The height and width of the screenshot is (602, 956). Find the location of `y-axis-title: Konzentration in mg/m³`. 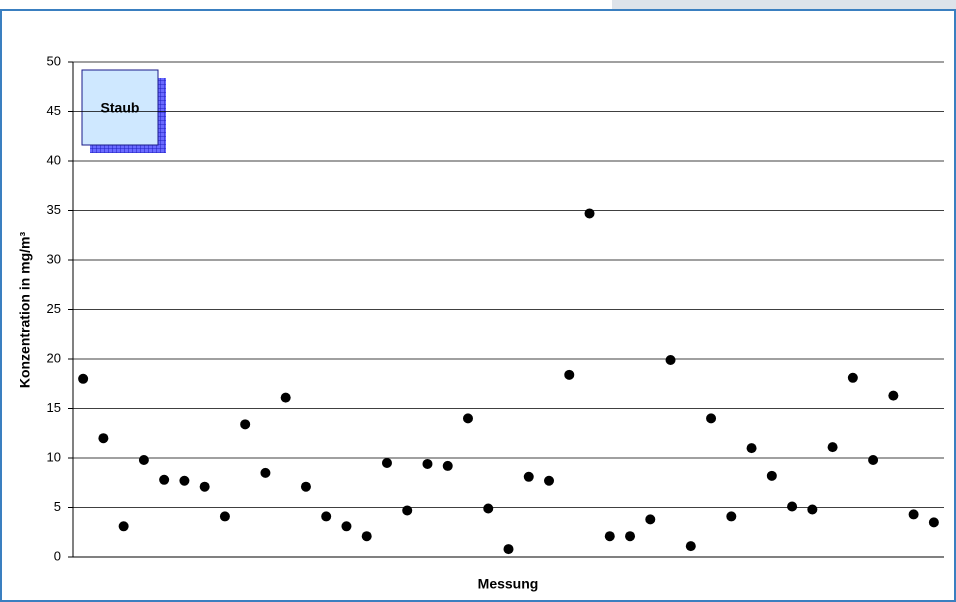

y-axis-title: Konzentration in mg/m³ is located at coordinates (25, 310).